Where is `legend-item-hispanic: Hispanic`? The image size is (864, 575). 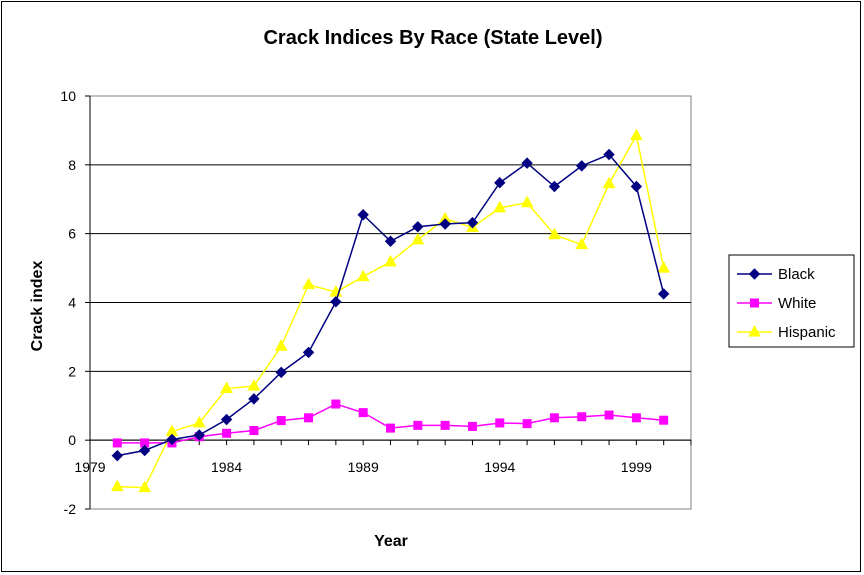 legend-item-hispanic: Hispanic is located at coordinates (786, 332).